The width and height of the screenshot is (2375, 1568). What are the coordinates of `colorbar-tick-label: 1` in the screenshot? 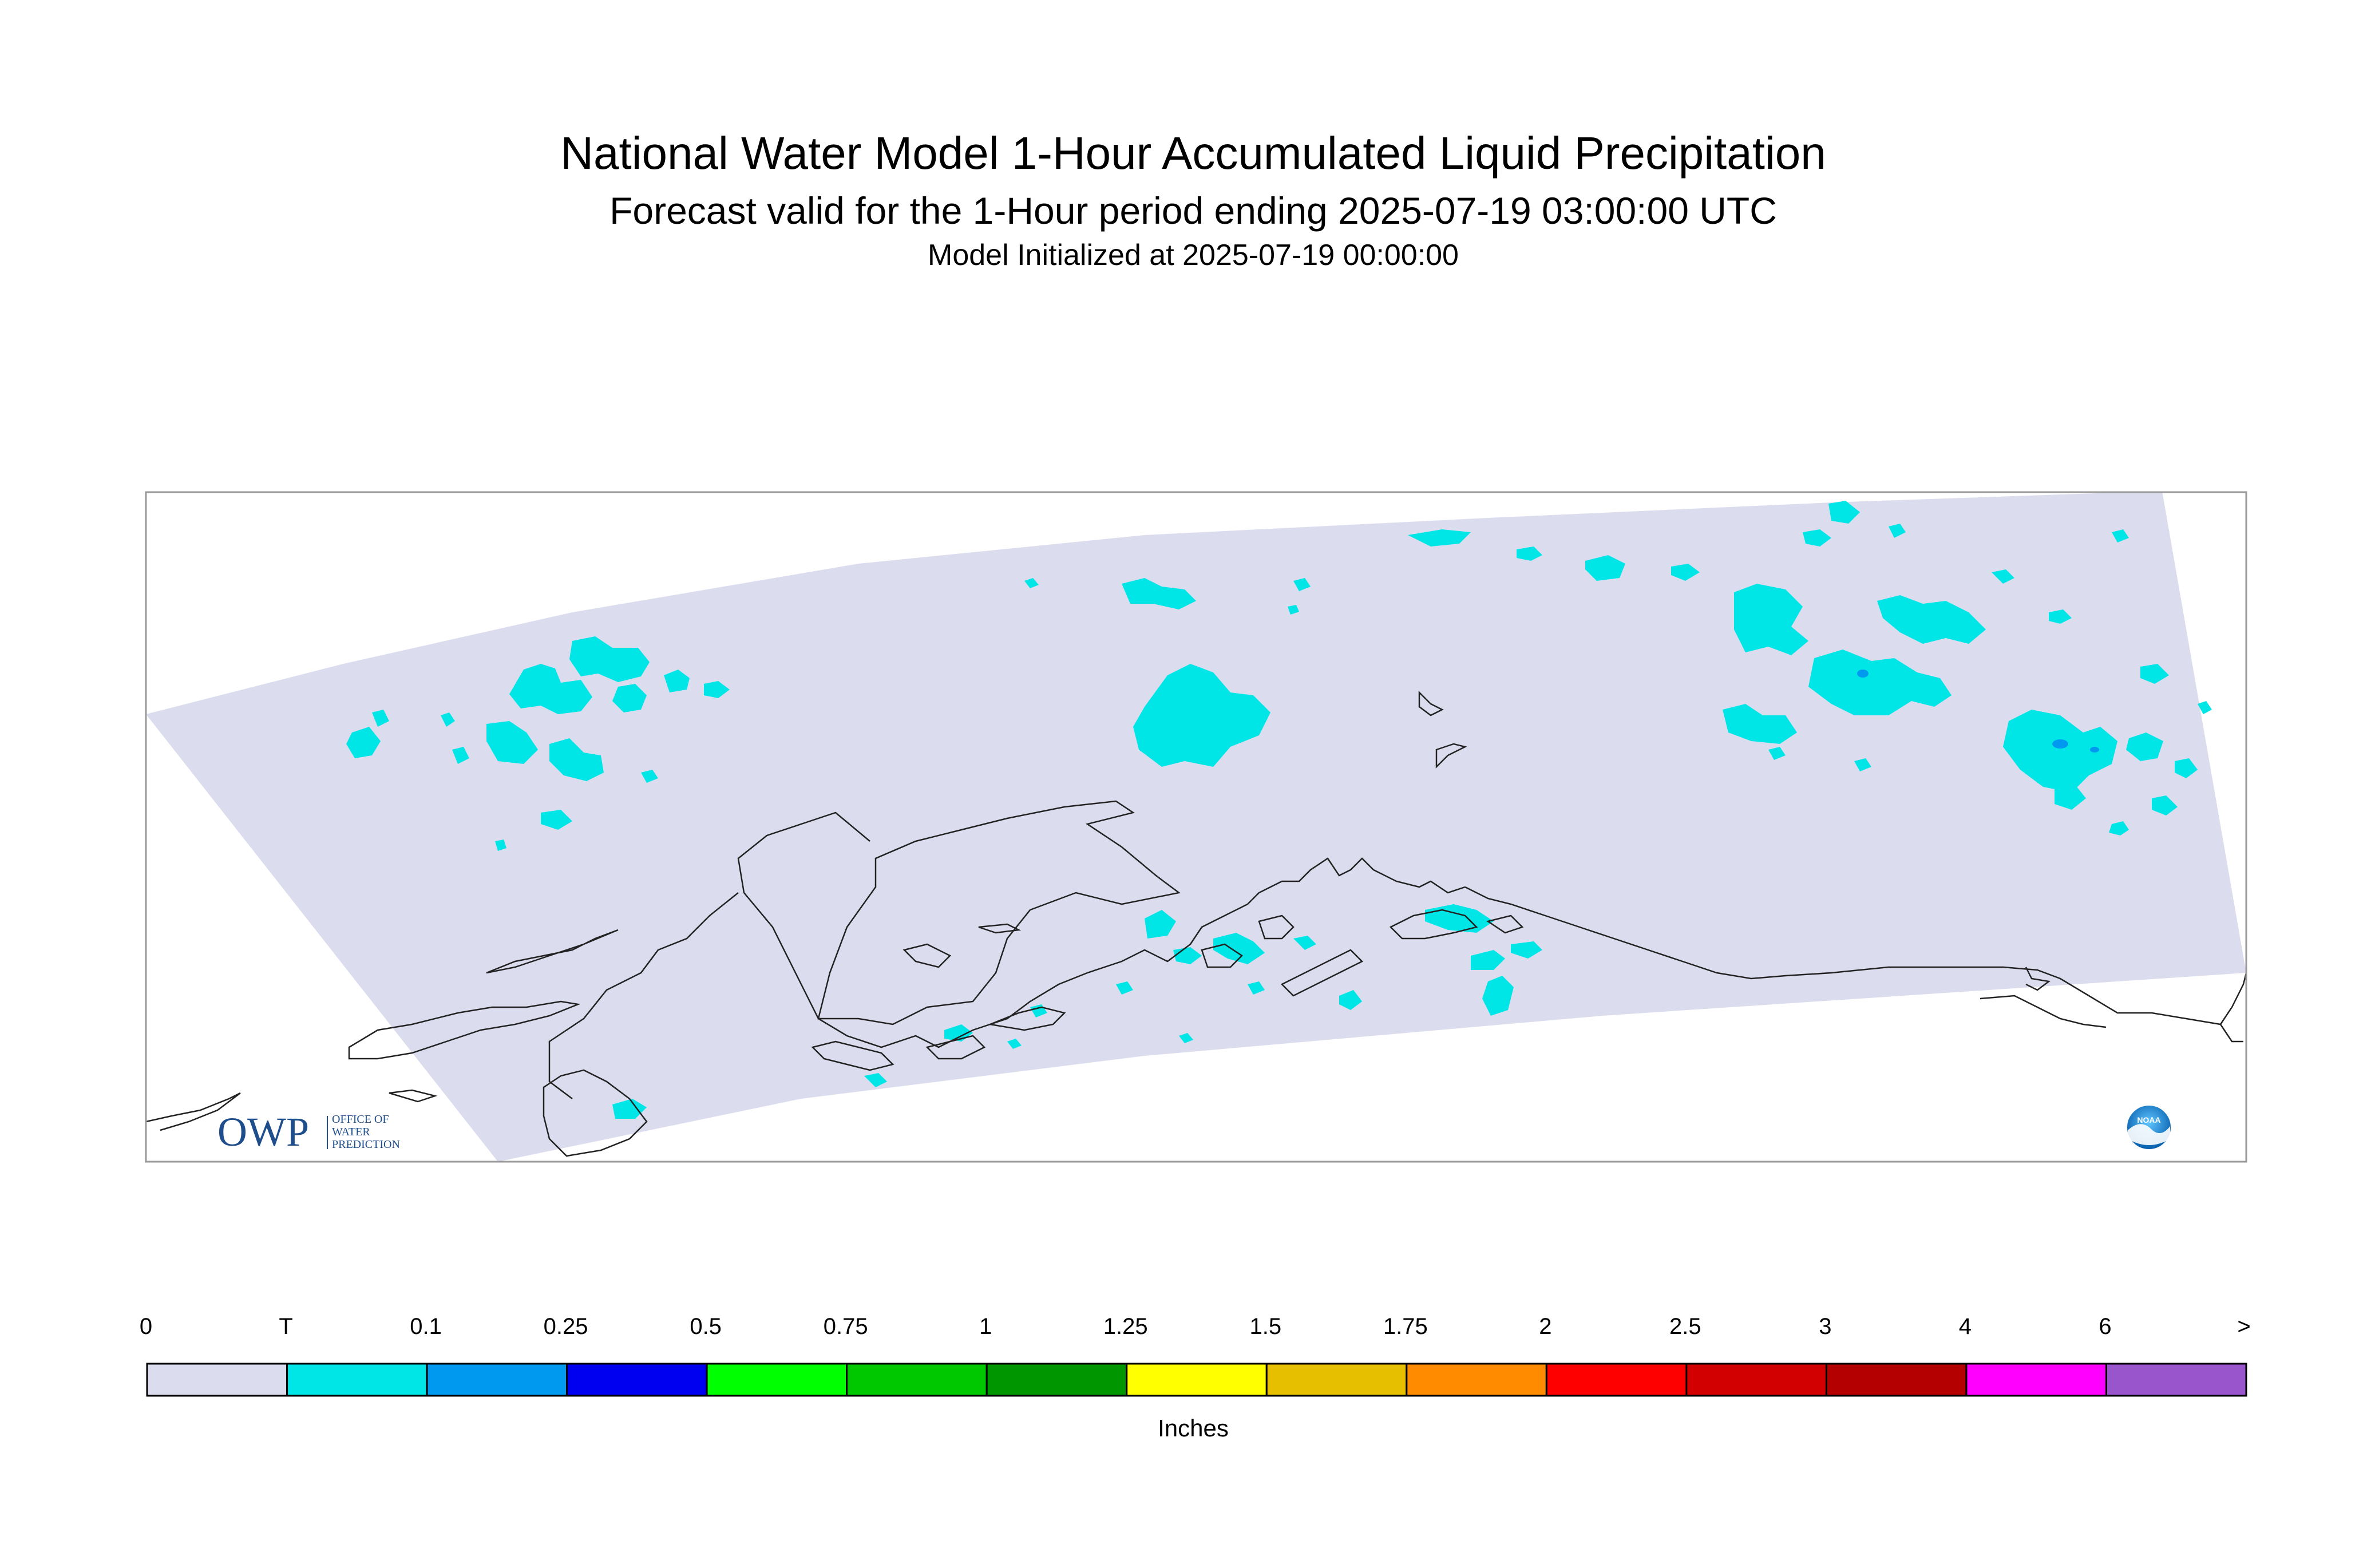 It's located at (985, 1326).